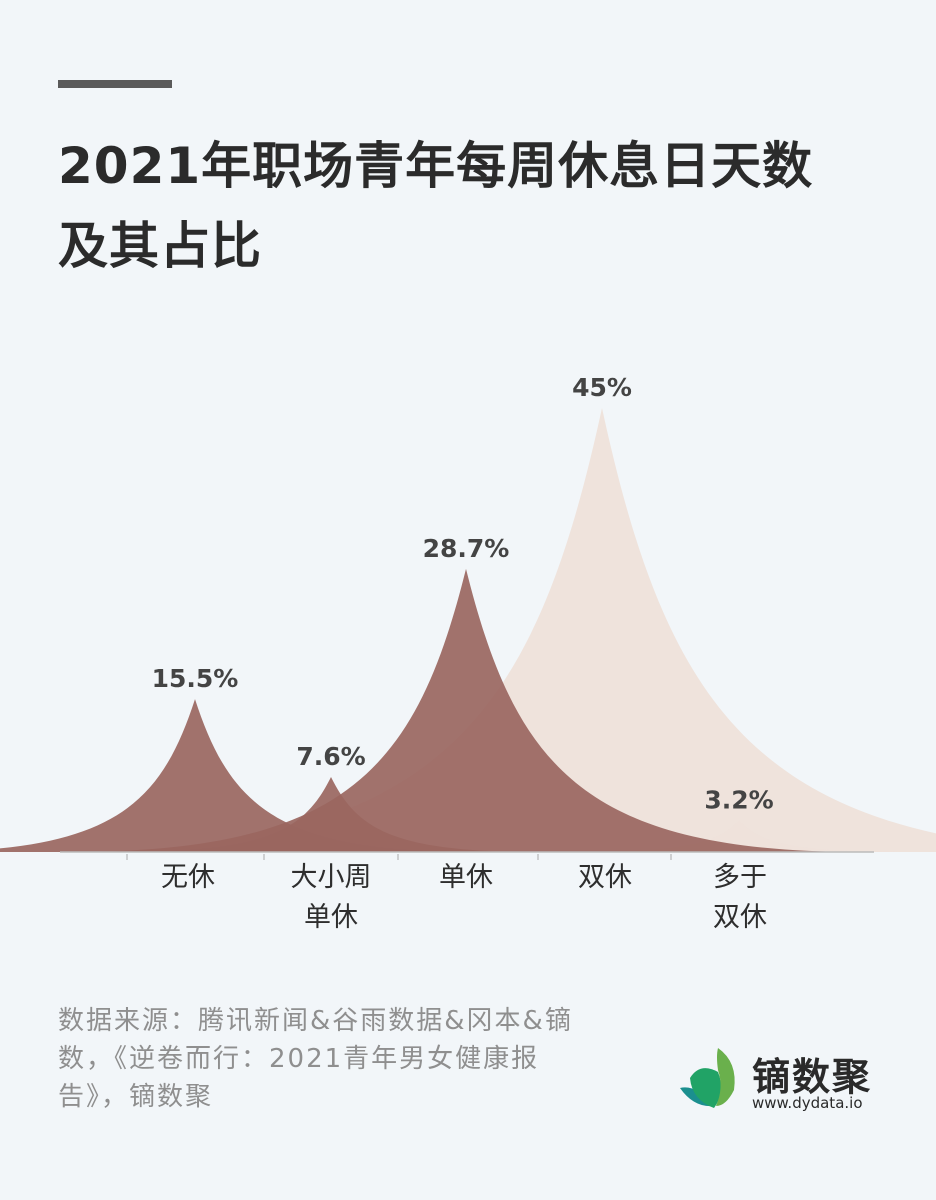 This screenshot has width=936, height=1200. I want to click on value-label: 7.6%, so click(330, 756).